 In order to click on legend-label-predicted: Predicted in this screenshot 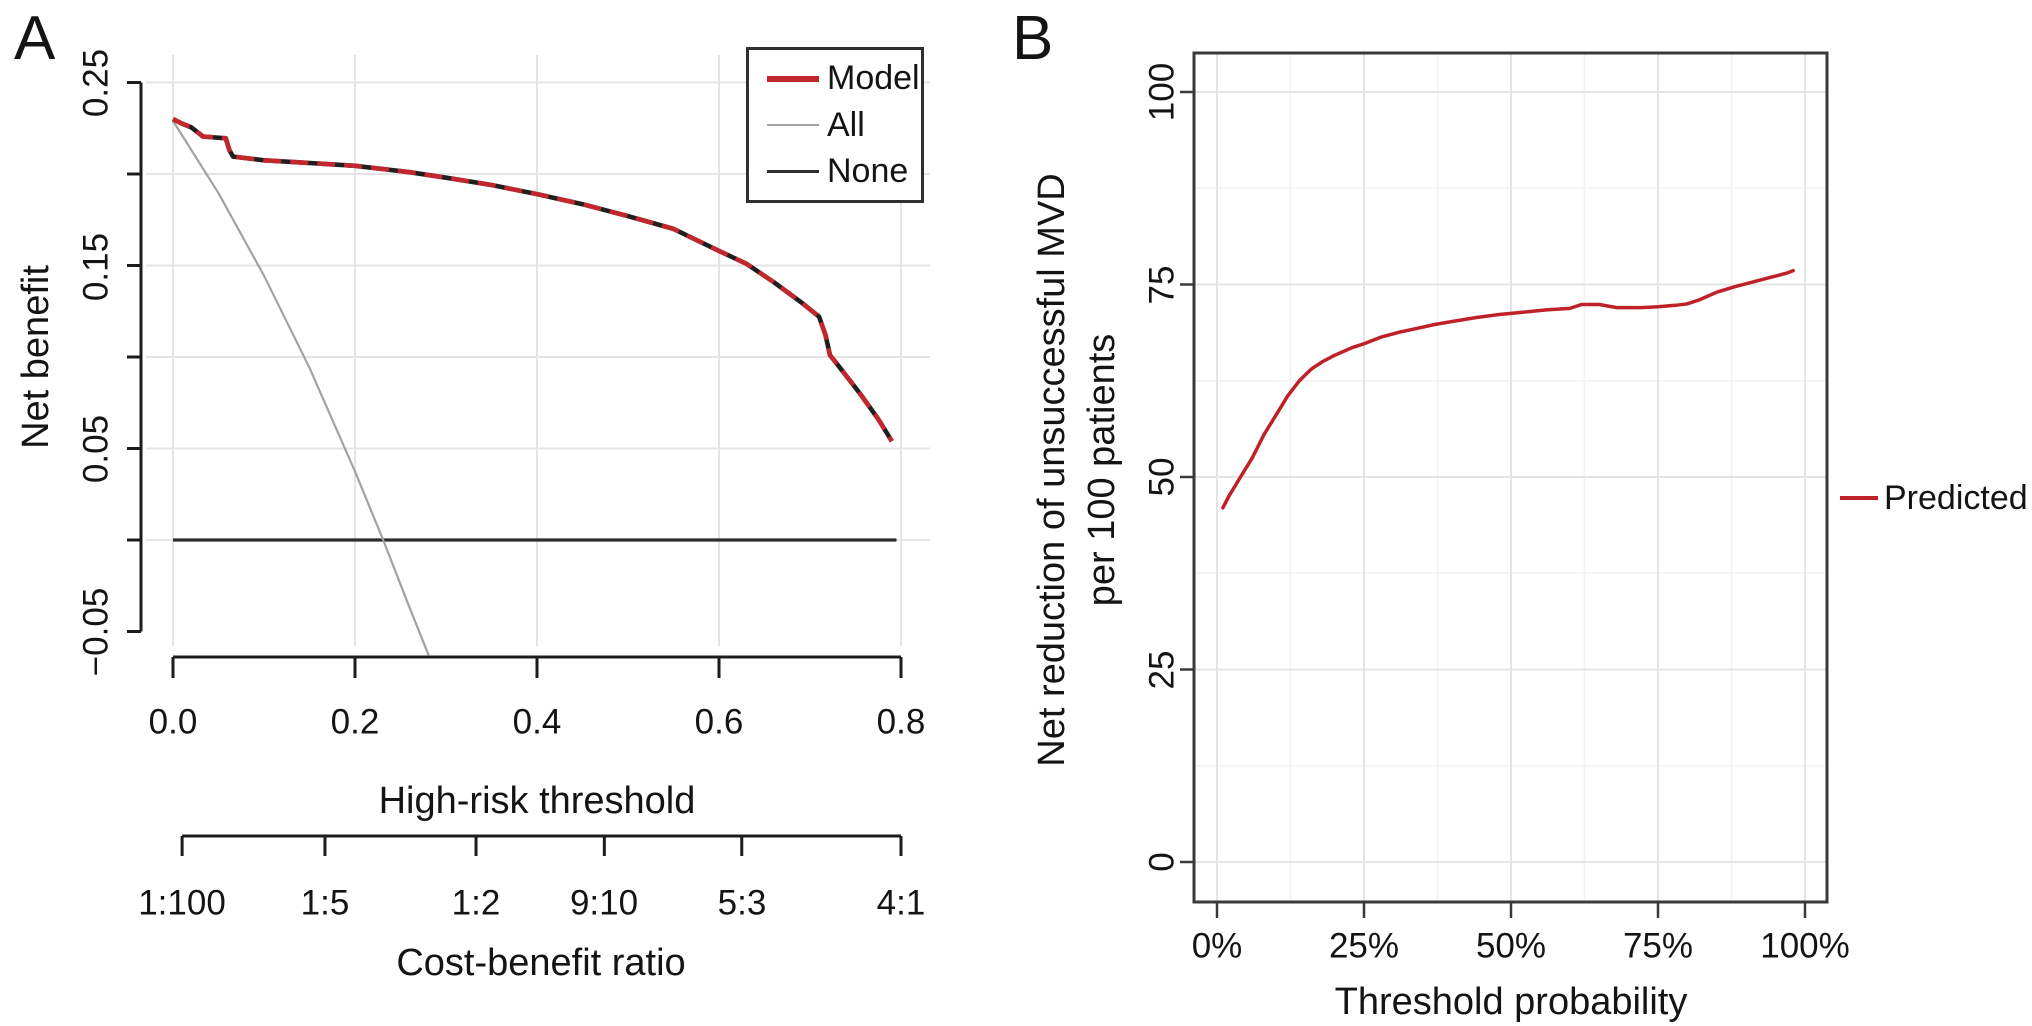, I will do `click(1956, 498)`.